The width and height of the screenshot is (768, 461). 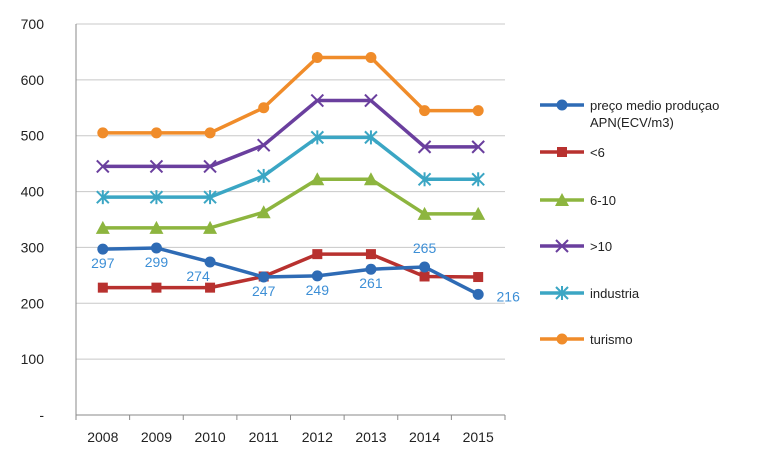 I want to click on series-industria, so click(x=290, y=167).